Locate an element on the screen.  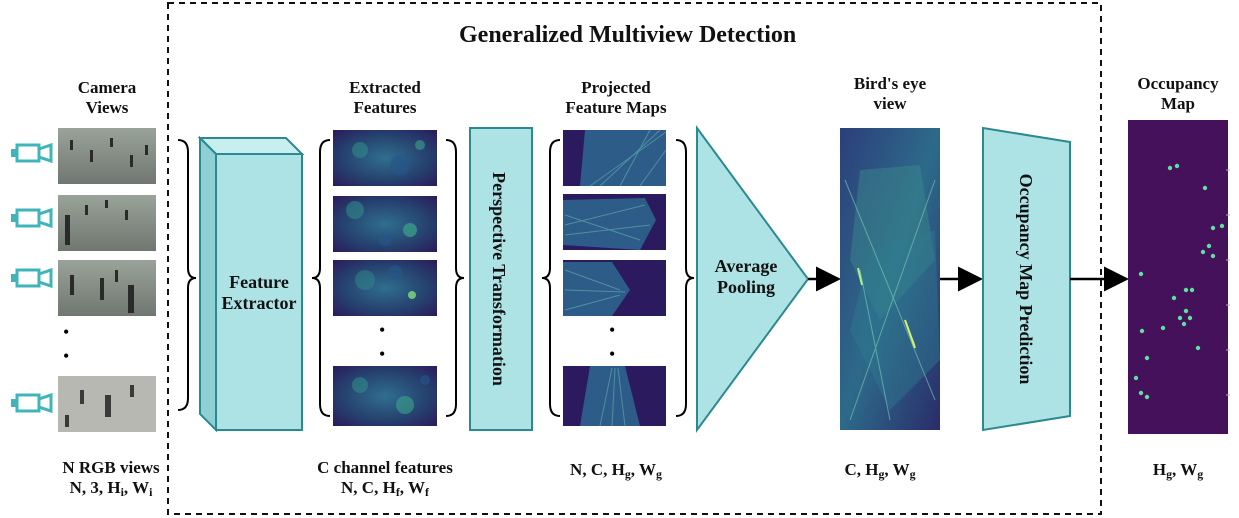
extracted-features-heading-line2: Features is located at coordinates (385, 107).